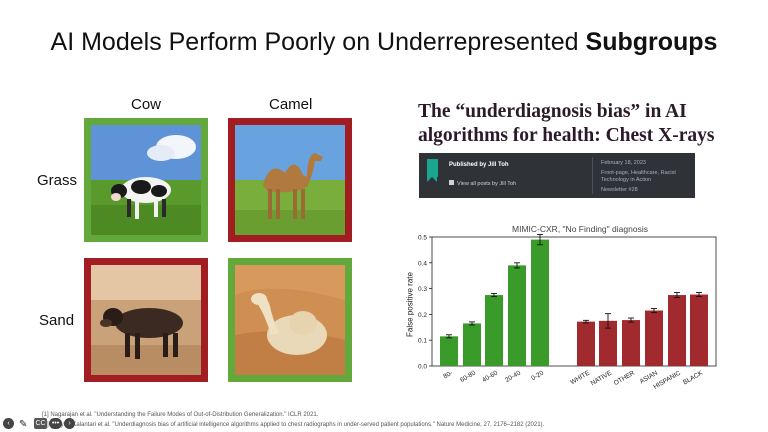 This screenshot has width=768, height=432. I want to click on x-tick-label: 80-, so click(448, 375).